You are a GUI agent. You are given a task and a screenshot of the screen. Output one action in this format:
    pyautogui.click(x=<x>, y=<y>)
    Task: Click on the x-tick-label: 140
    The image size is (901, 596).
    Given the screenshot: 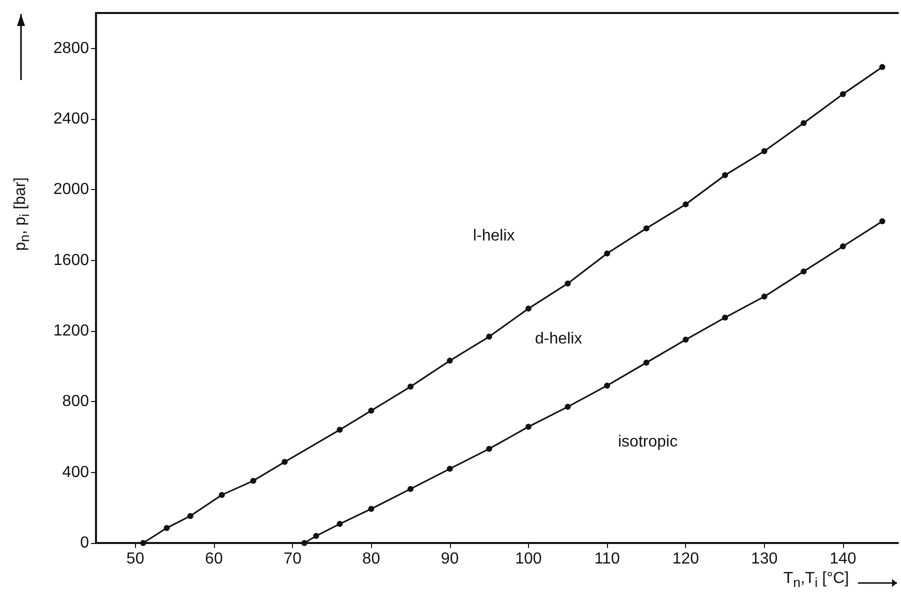 What is the action you would take?
    pyautogui.click(x=843, y=559)
    